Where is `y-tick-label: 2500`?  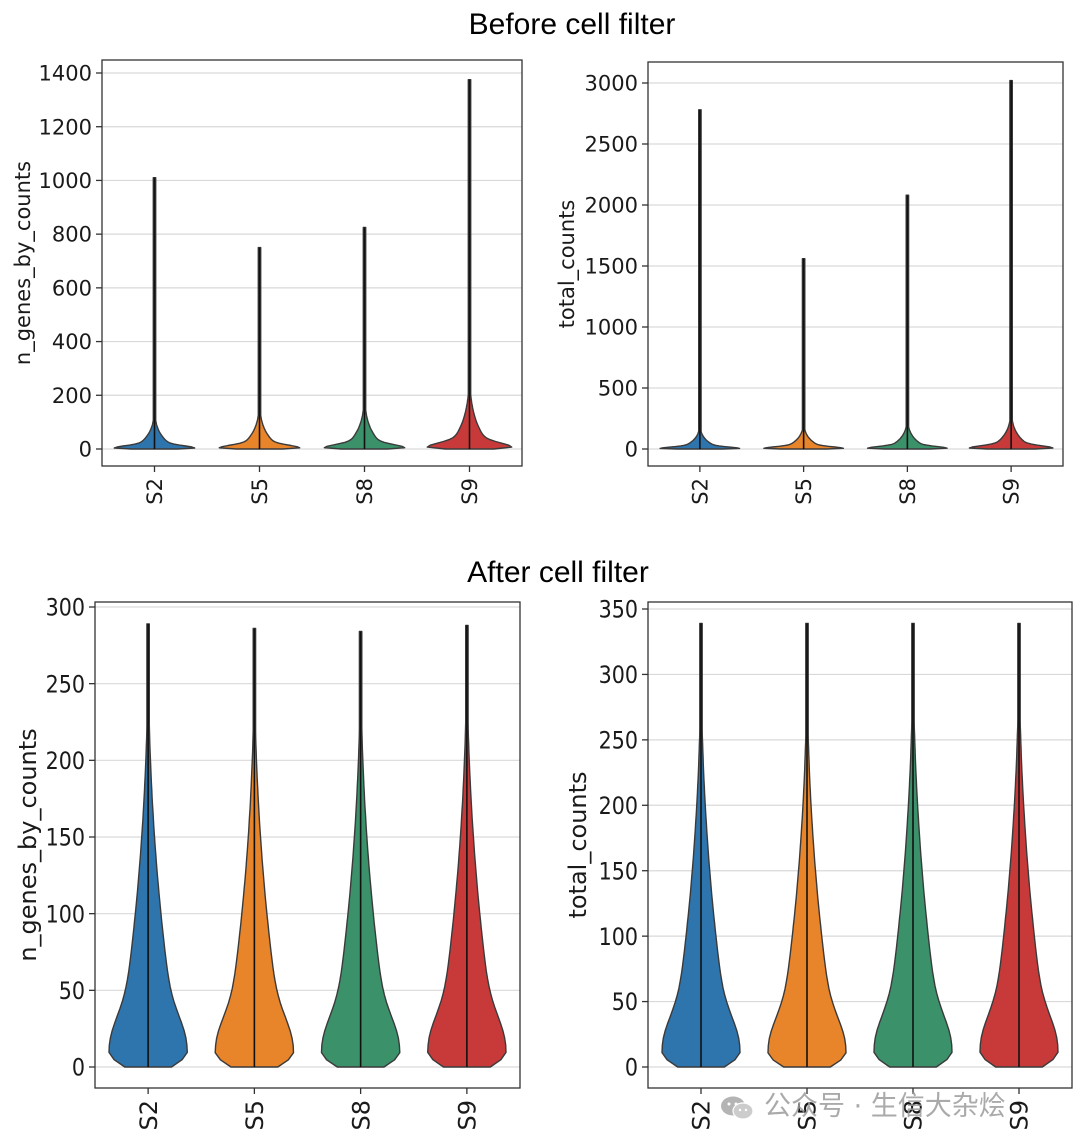 y-tick-label: 2500 is located at coordinates (611, 145).